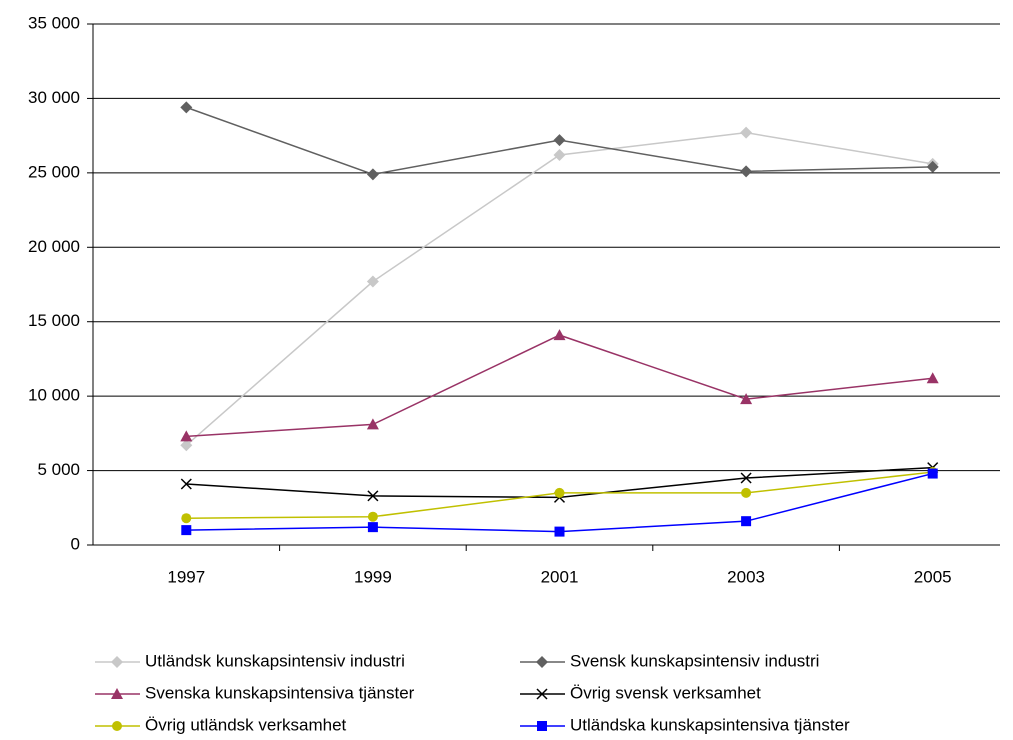 Image resolution: width=1013 pixels, height=740 pixels. What do you see at coordinates (933, 576) in the screenshot?
I see `x-tick-label: 2005` at bounding box center [933, 576].